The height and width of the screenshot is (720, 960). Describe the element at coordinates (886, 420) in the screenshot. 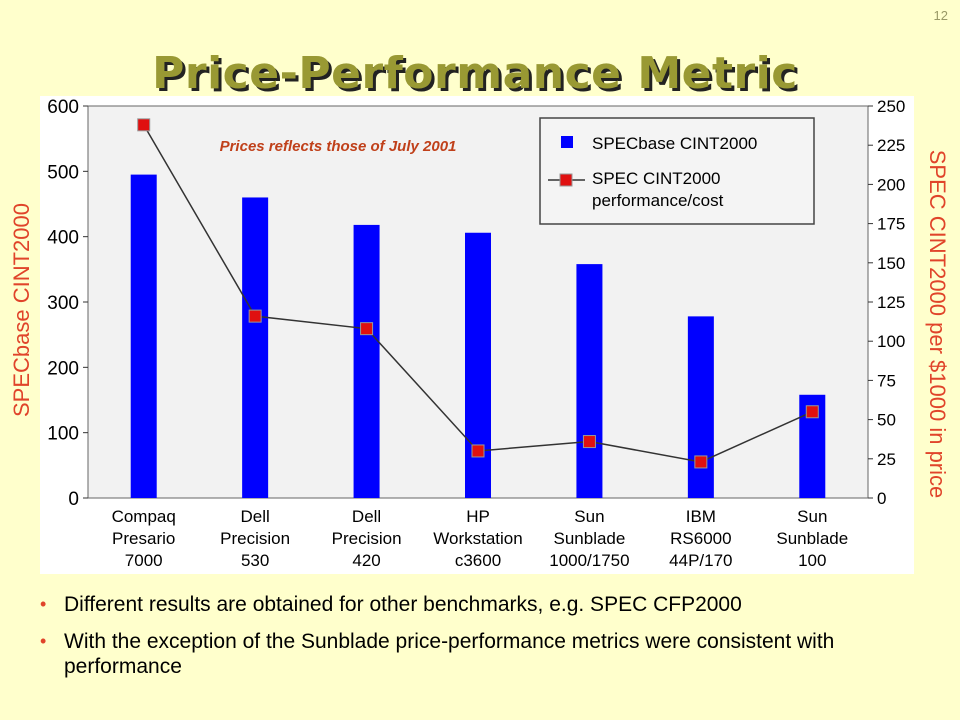

I see `right-axis-tick-label: 50` at that location.